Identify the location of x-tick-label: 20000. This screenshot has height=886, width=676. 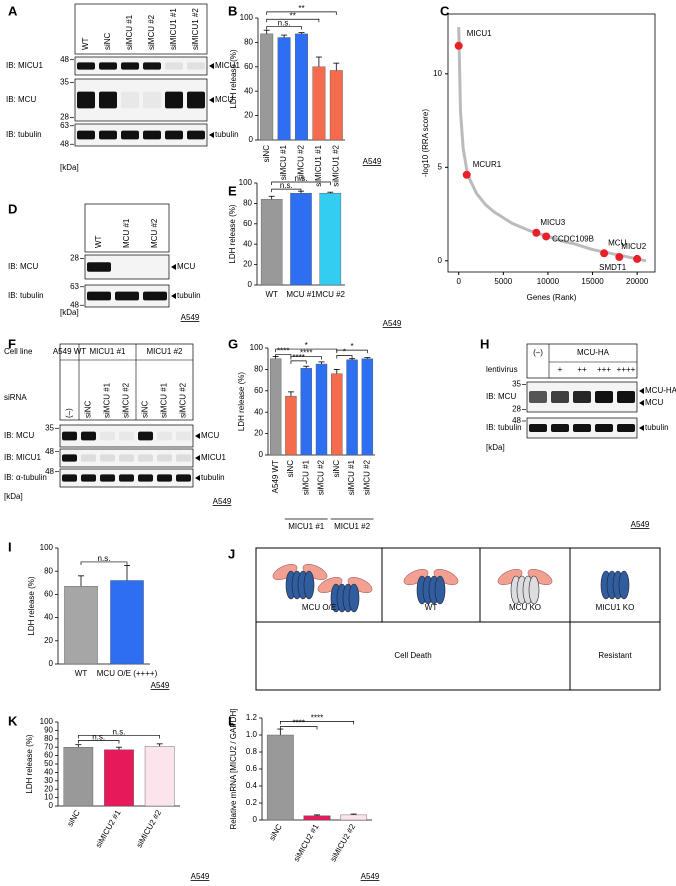
(637, 281).